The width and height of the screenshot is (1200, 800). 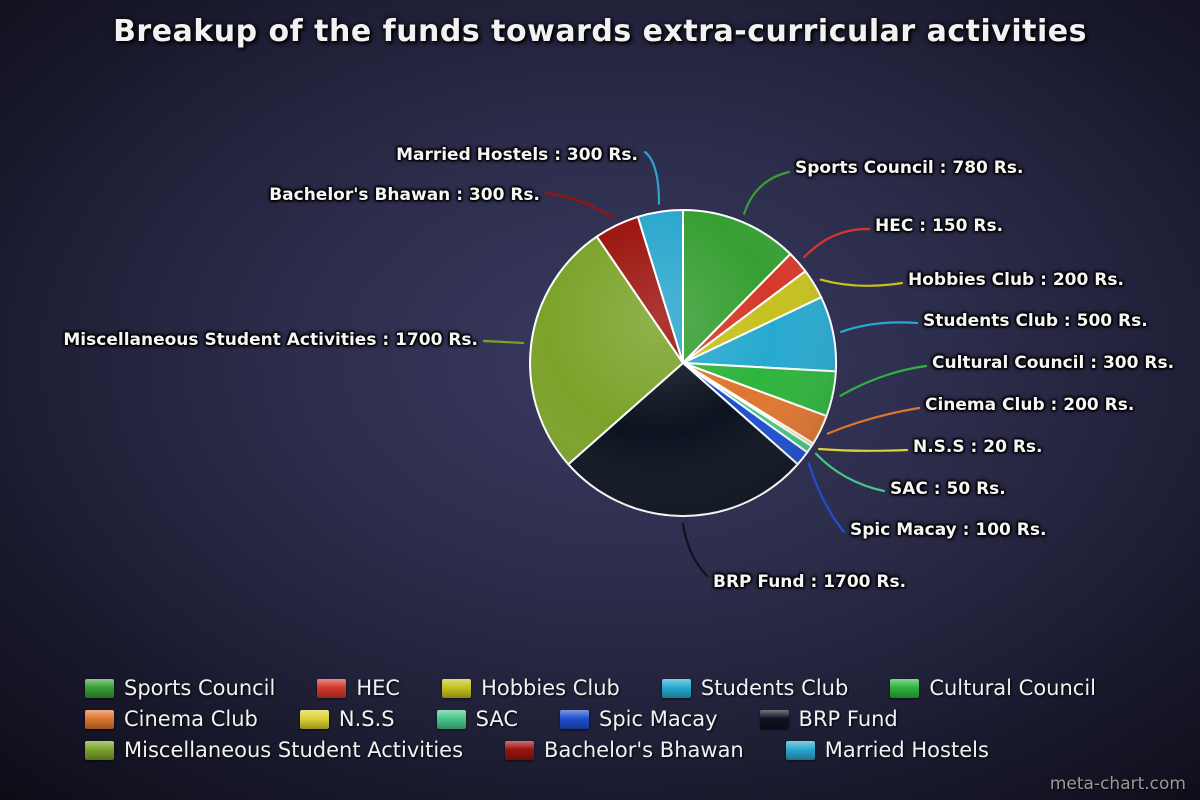 I want to click on legend-item-students-club: Students Club, so click(x=755, y=688).